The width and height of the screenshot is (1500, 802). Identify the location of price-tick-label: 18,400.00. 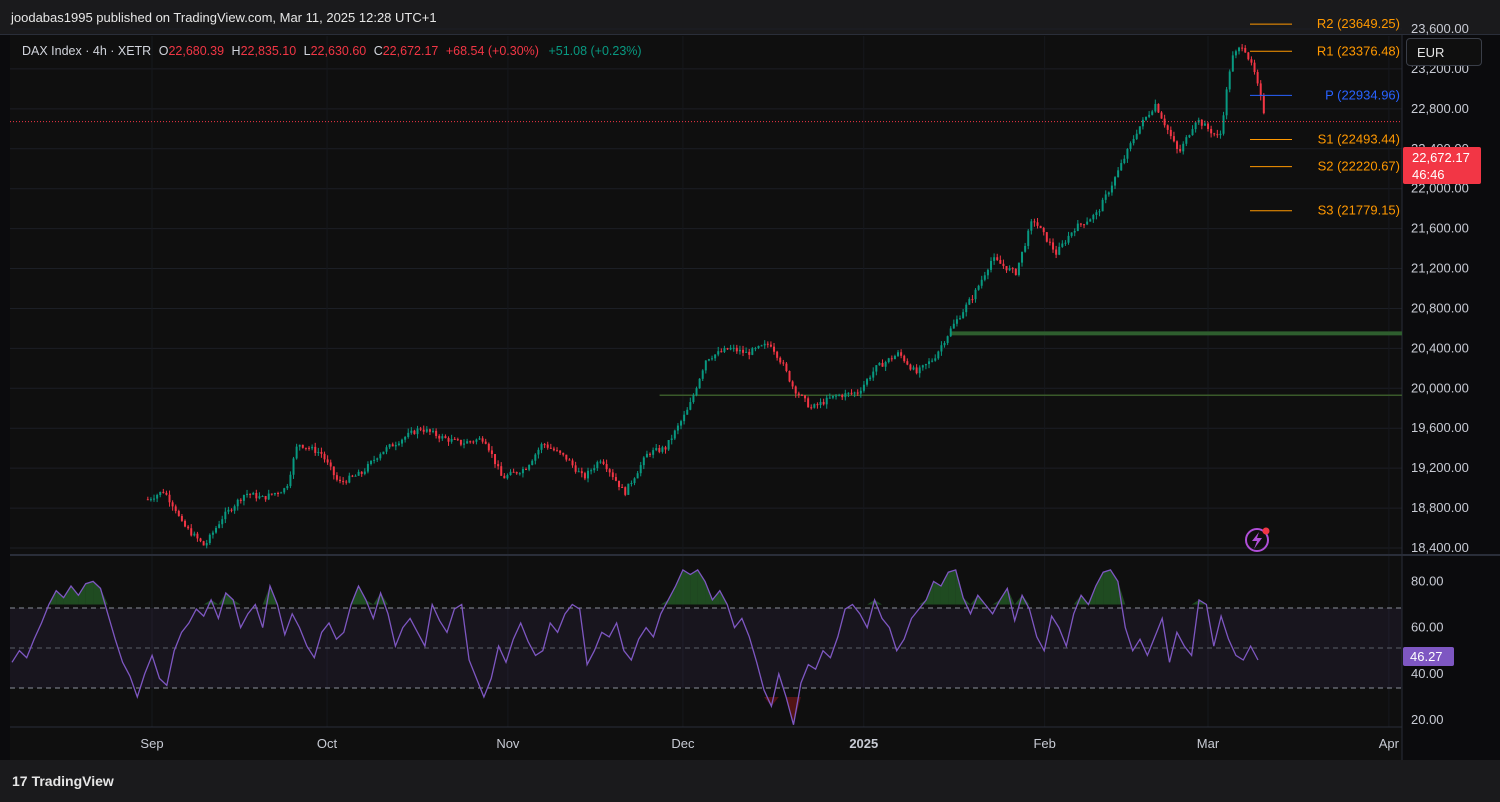
(1440, 547).